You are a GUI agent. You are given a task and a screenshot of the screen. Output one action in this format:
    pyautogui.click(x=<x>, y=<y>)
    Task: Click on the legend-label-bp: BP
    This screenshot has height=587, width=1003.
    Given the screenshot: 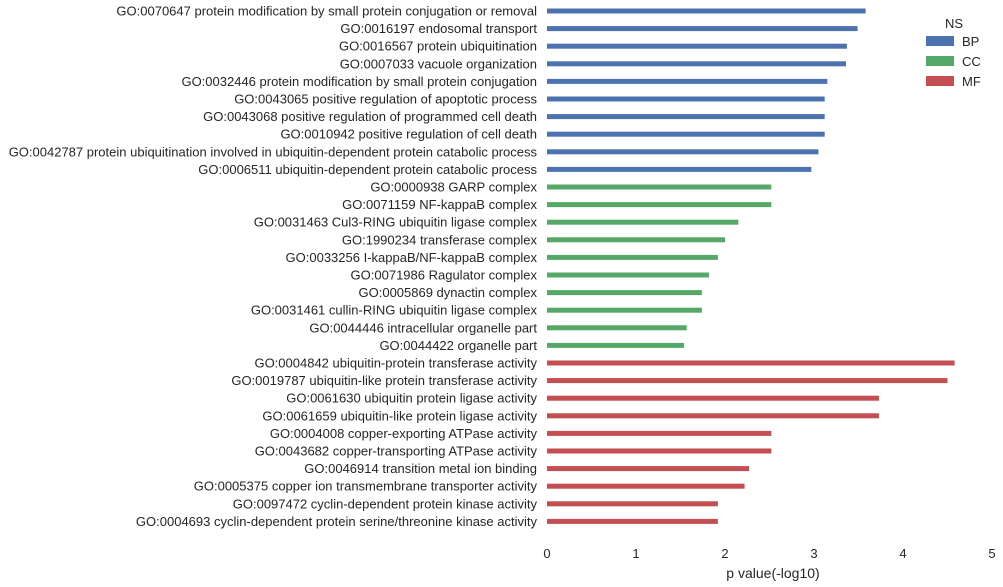 What is the action you would take?
    pyautogui.click(x=970, y=41)
    